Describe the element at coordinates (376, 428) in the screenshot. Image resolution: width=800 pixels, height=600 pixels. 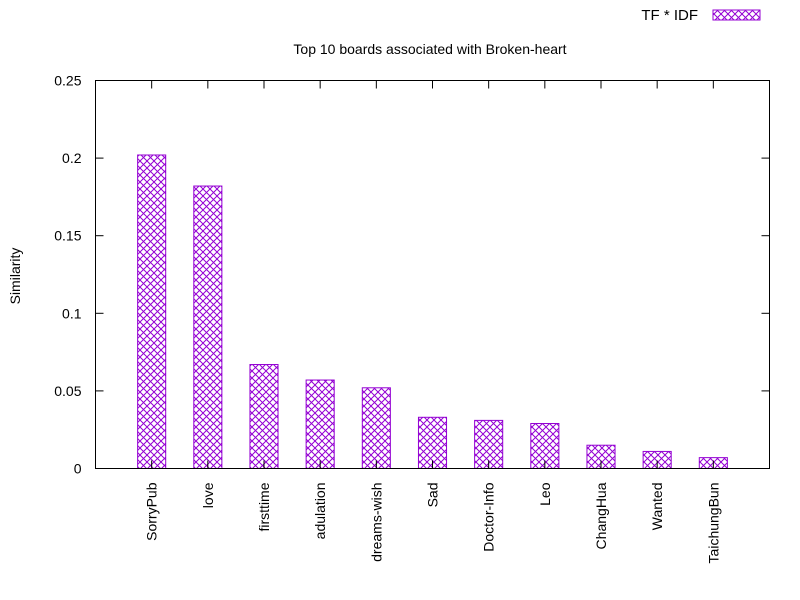
I see `bar-dreams-wish` at that location.